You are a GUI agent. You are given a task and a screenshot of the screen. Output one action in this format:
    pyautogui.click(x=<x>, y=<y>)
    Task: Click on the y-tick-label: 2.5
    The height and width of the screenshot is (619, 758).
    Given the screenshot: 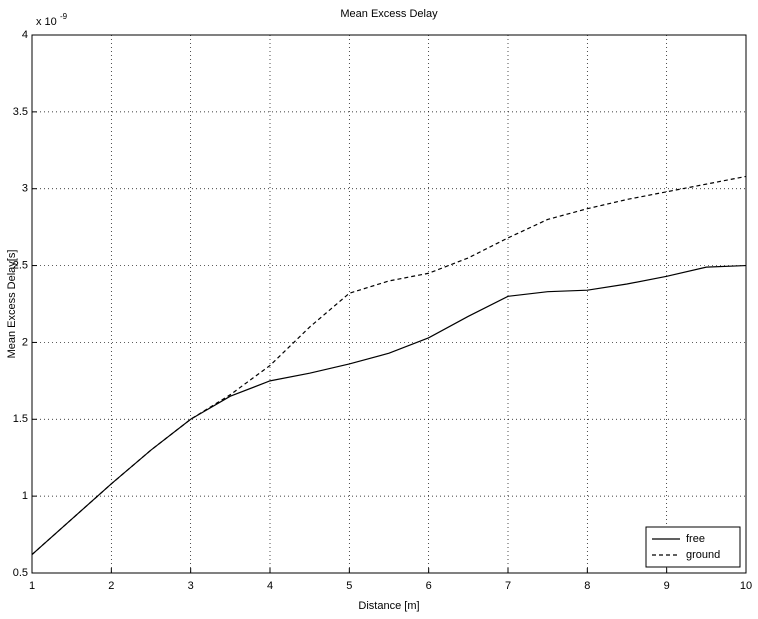 What is the action you would take?
    pyautogui.click(x=20, y=265)
    